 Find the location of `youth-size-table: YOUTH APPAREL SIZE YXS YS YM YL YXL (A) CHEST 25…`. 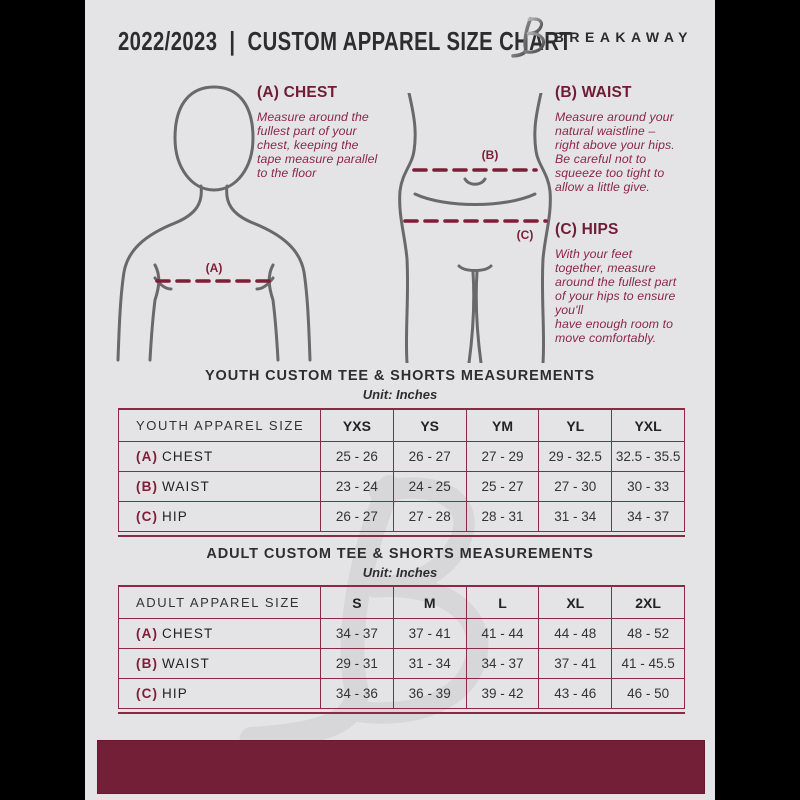

youth-size-table: YOUTH APPAREL SIZE YXS YS YM YL YXL (A) CHEST 25… is located at coordinates (401, 470).